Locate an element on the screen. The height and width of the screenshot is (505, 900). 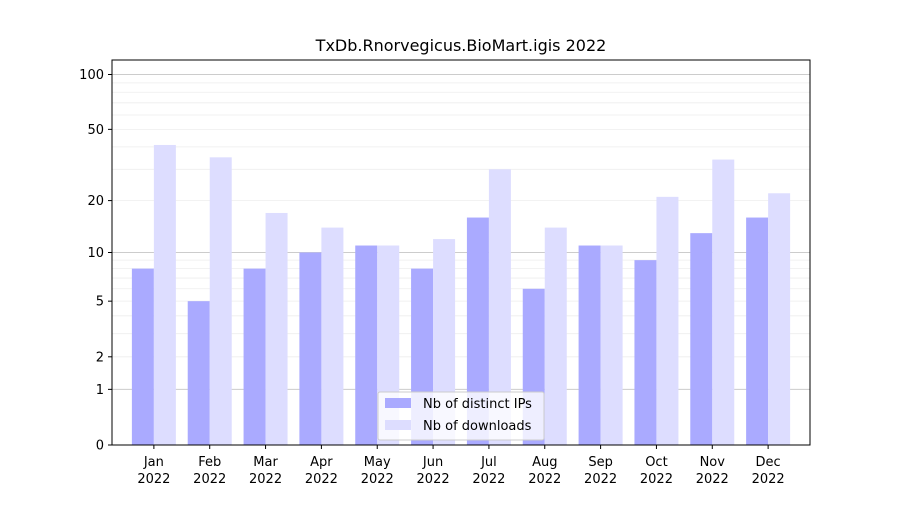
x-tick-label-month: Aug is located at coordinates (544, 462).